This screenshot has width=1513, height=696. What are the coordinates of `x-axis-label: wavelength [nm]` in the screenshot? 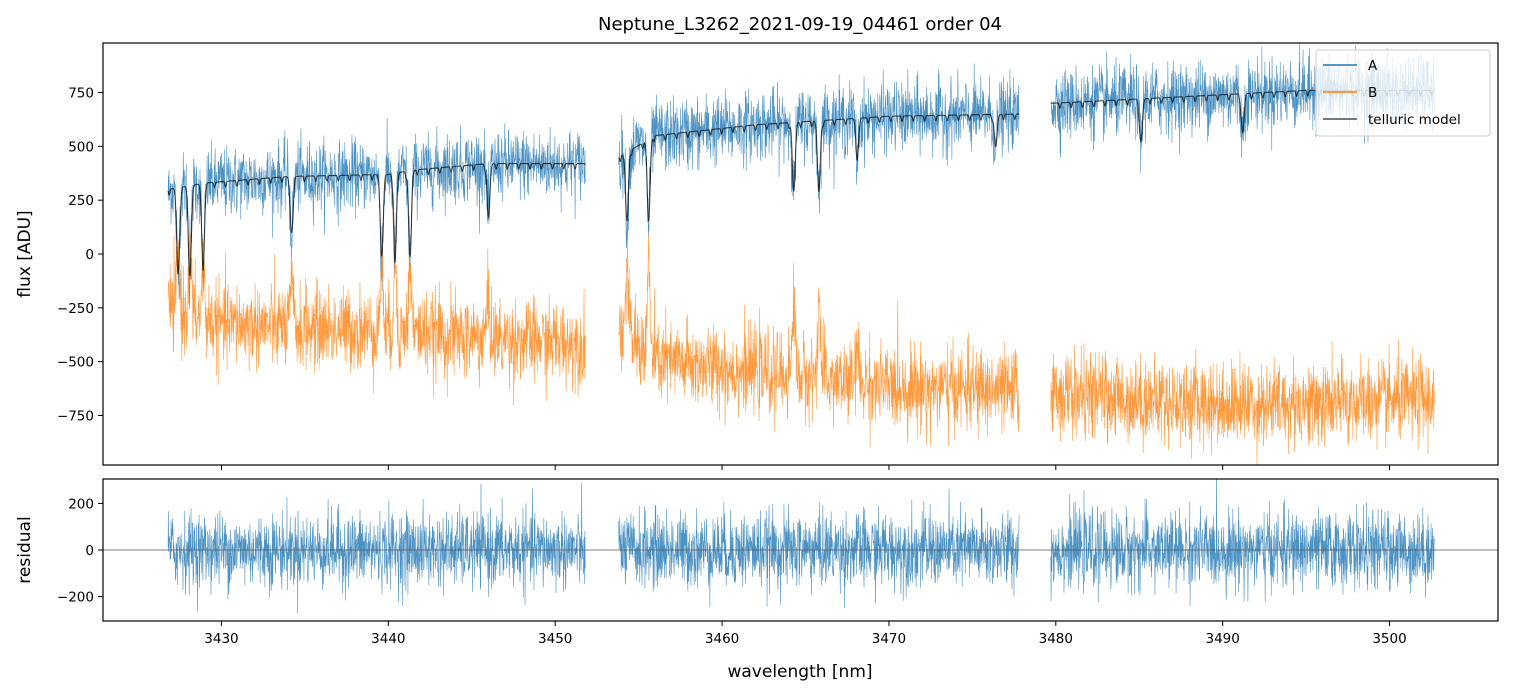 It's located at (799, 672).